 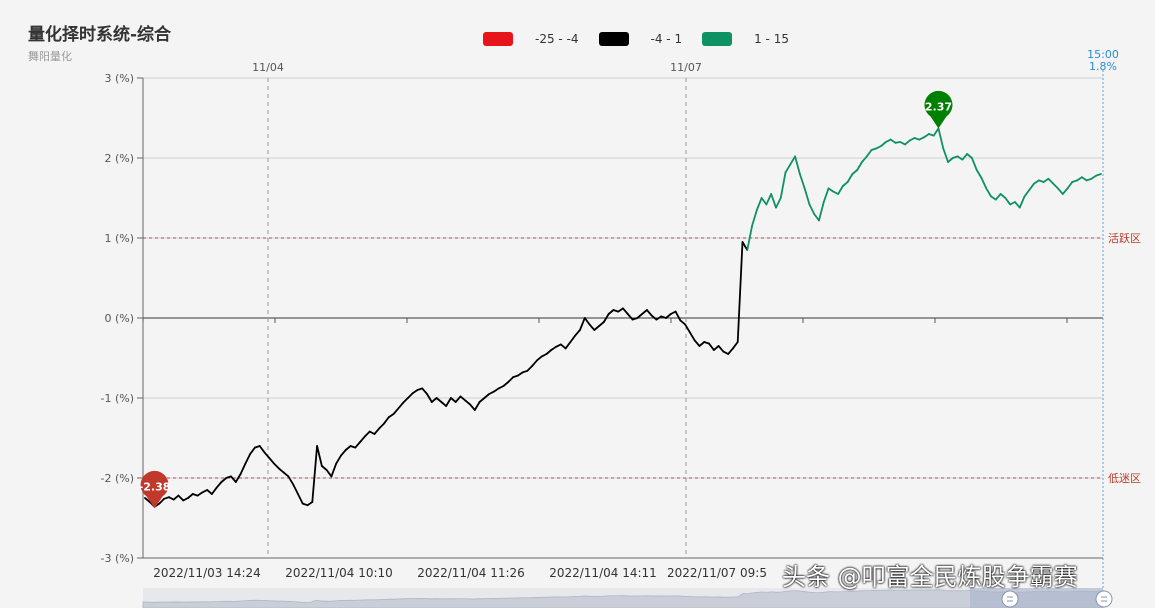 What do you see at coordinates (155, 486) in the screenshot?
I see `min-marker-label: -2.38` at bounding box center [155, 486].